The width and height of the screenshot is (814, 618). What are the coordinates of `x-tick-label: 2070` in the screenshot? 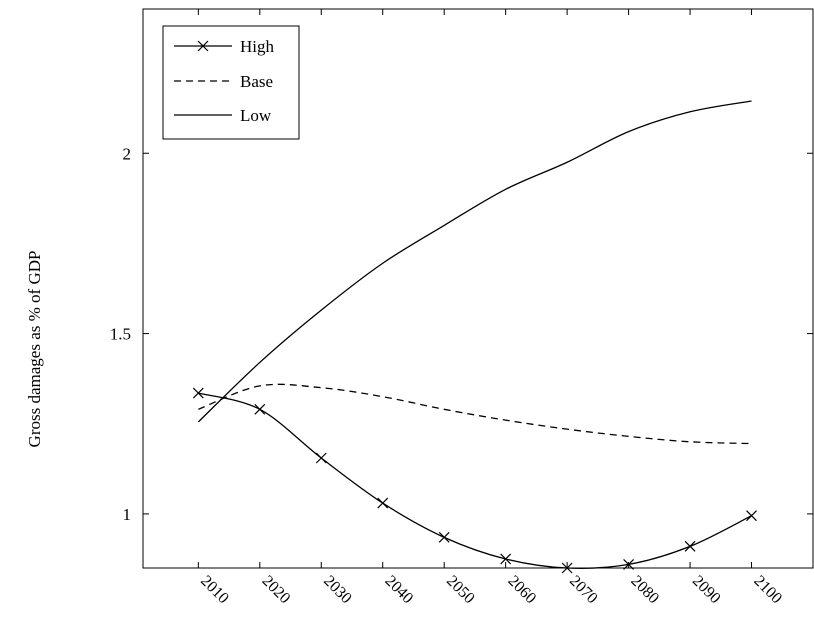 It's located at (583, 589).